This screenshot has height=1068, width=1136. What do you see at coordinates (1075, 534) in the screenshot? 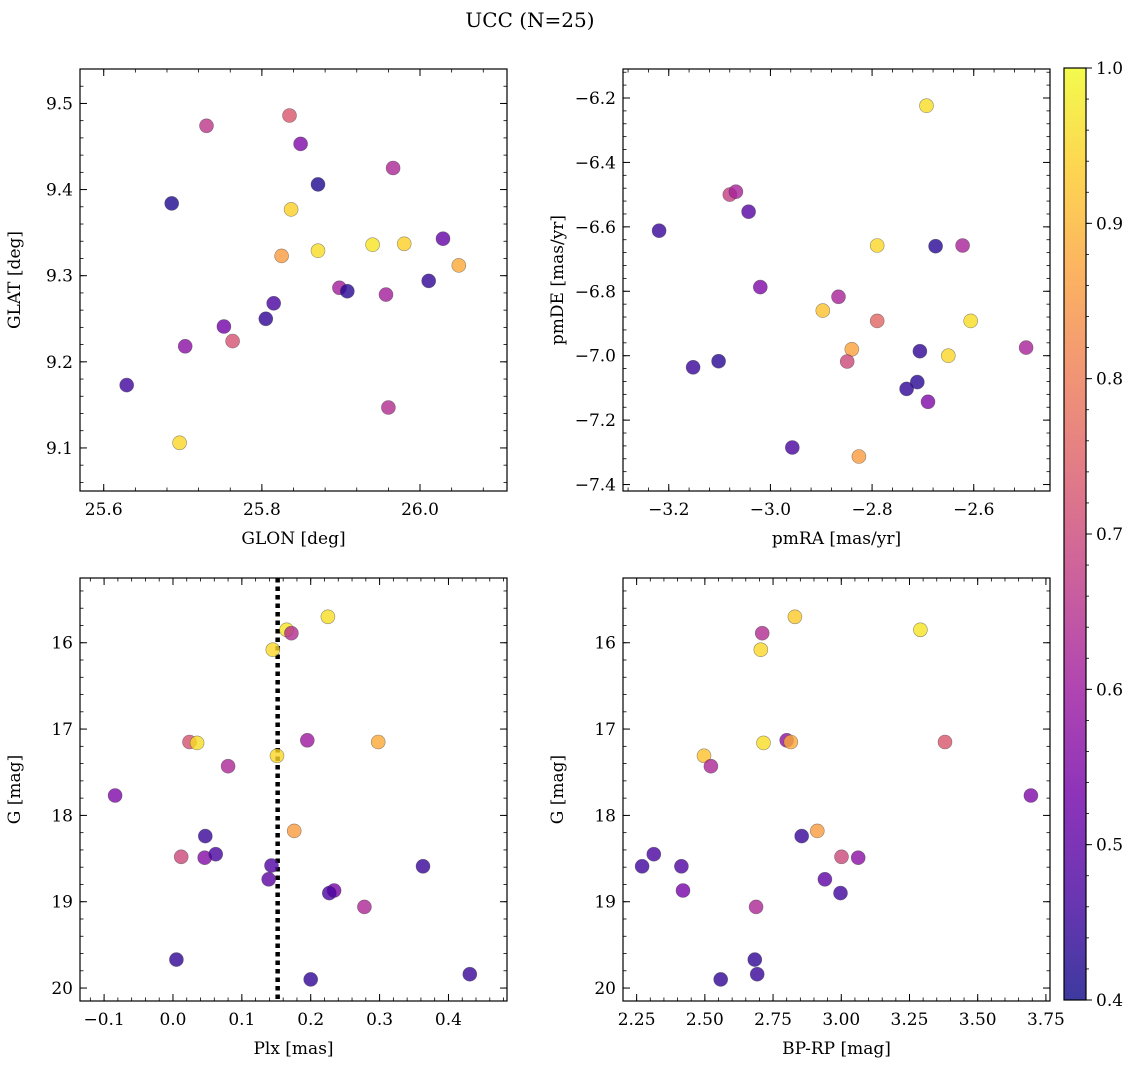
I see `colorbar-gradient` at bounding box center [1075, 534].